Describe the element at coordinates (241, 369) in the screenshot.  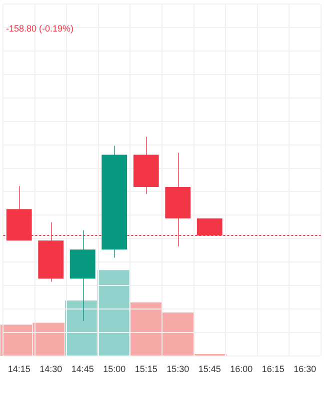
I see `x-tick-label: 16:00` at that location.